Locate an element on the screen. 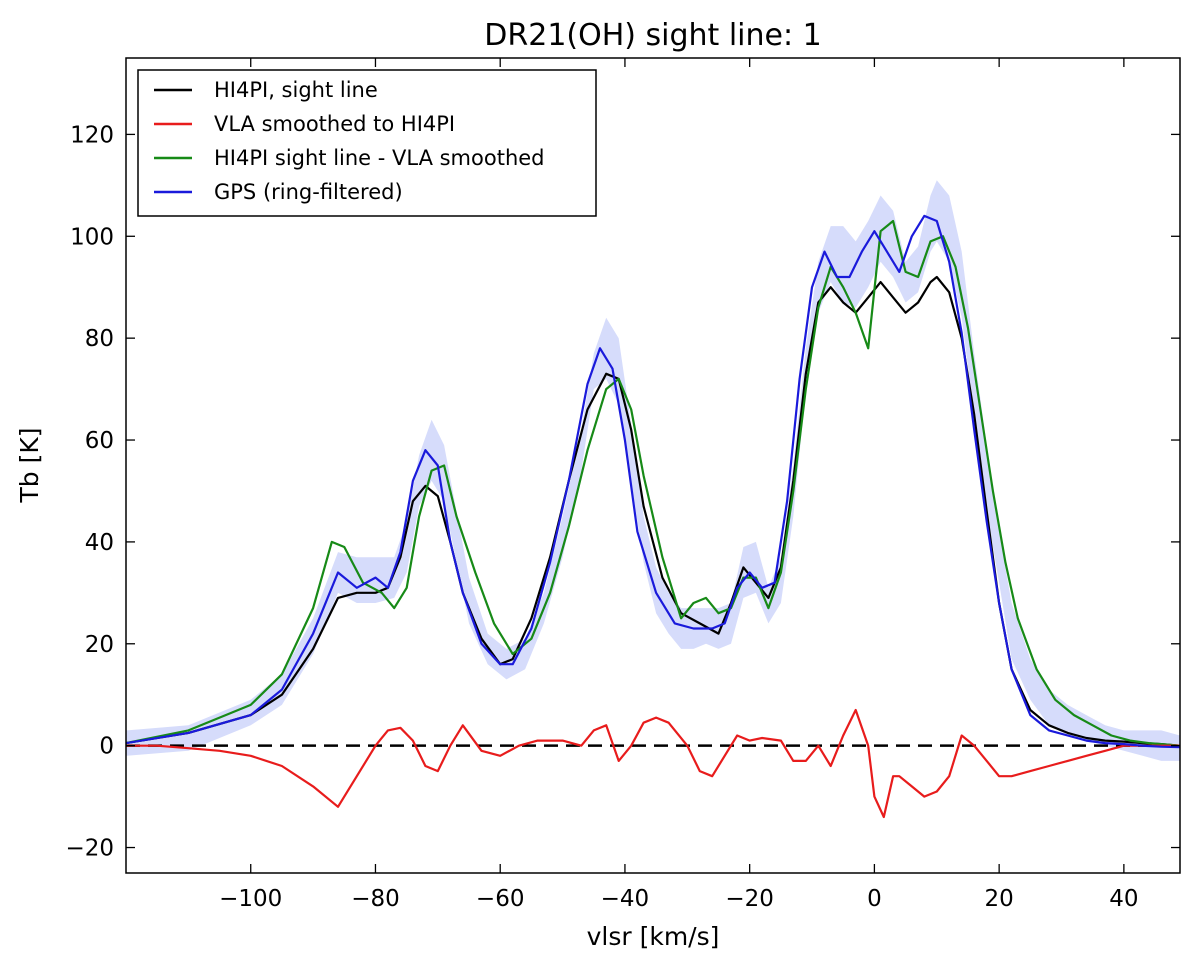 This screenshot has height=971, width=1200. x-tick-label: −80 is located at coordinates (375, 899).